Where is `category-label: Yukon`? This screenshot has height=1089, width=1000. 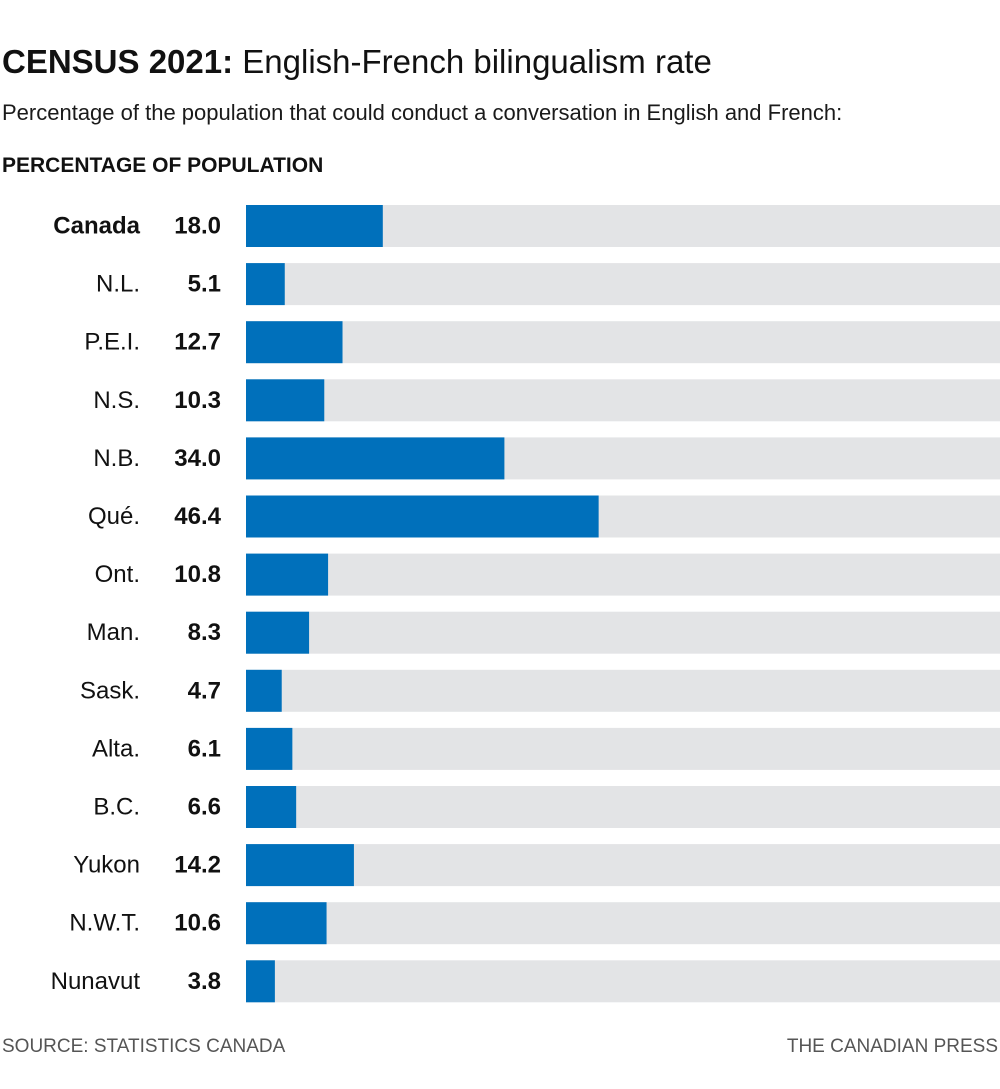
category-label: Yukon is located at coordinates (106, 865).